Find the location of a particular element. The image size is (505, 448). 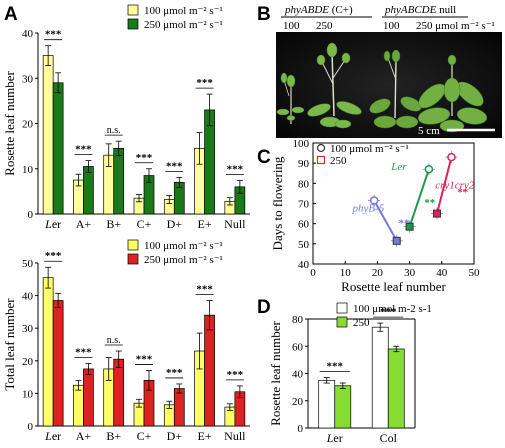

scale-bar-label: 5 cm is located at coordinates (429, 131).